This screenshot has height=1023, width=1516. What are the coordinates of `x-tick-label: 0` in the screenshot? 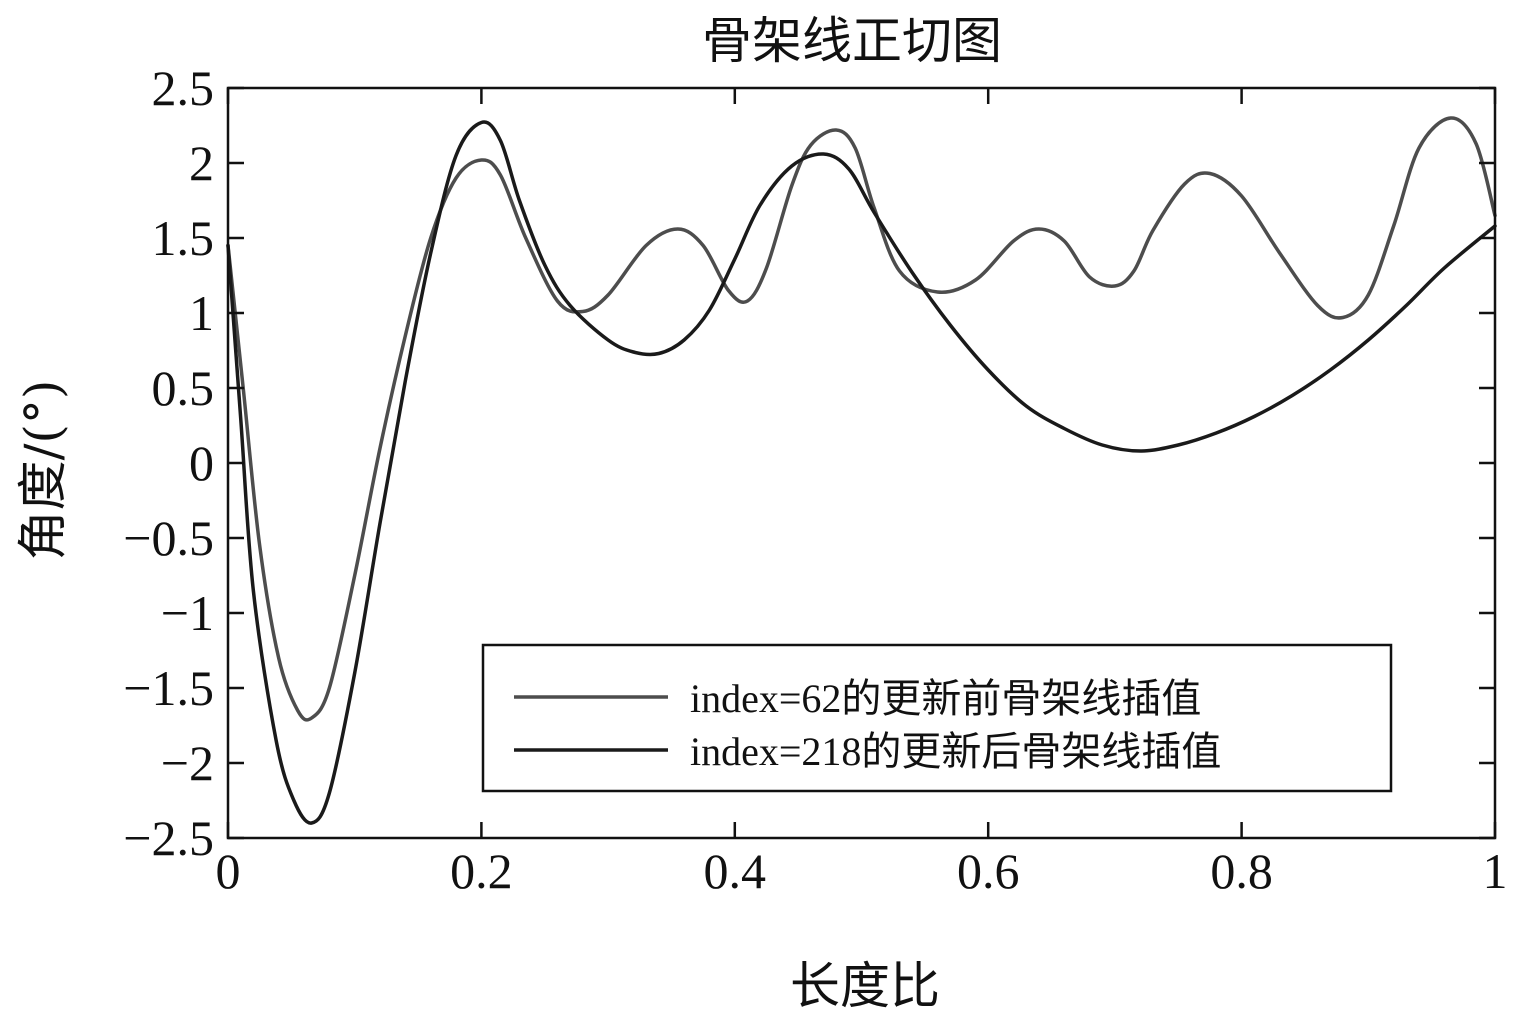 It's located at (228, 871).